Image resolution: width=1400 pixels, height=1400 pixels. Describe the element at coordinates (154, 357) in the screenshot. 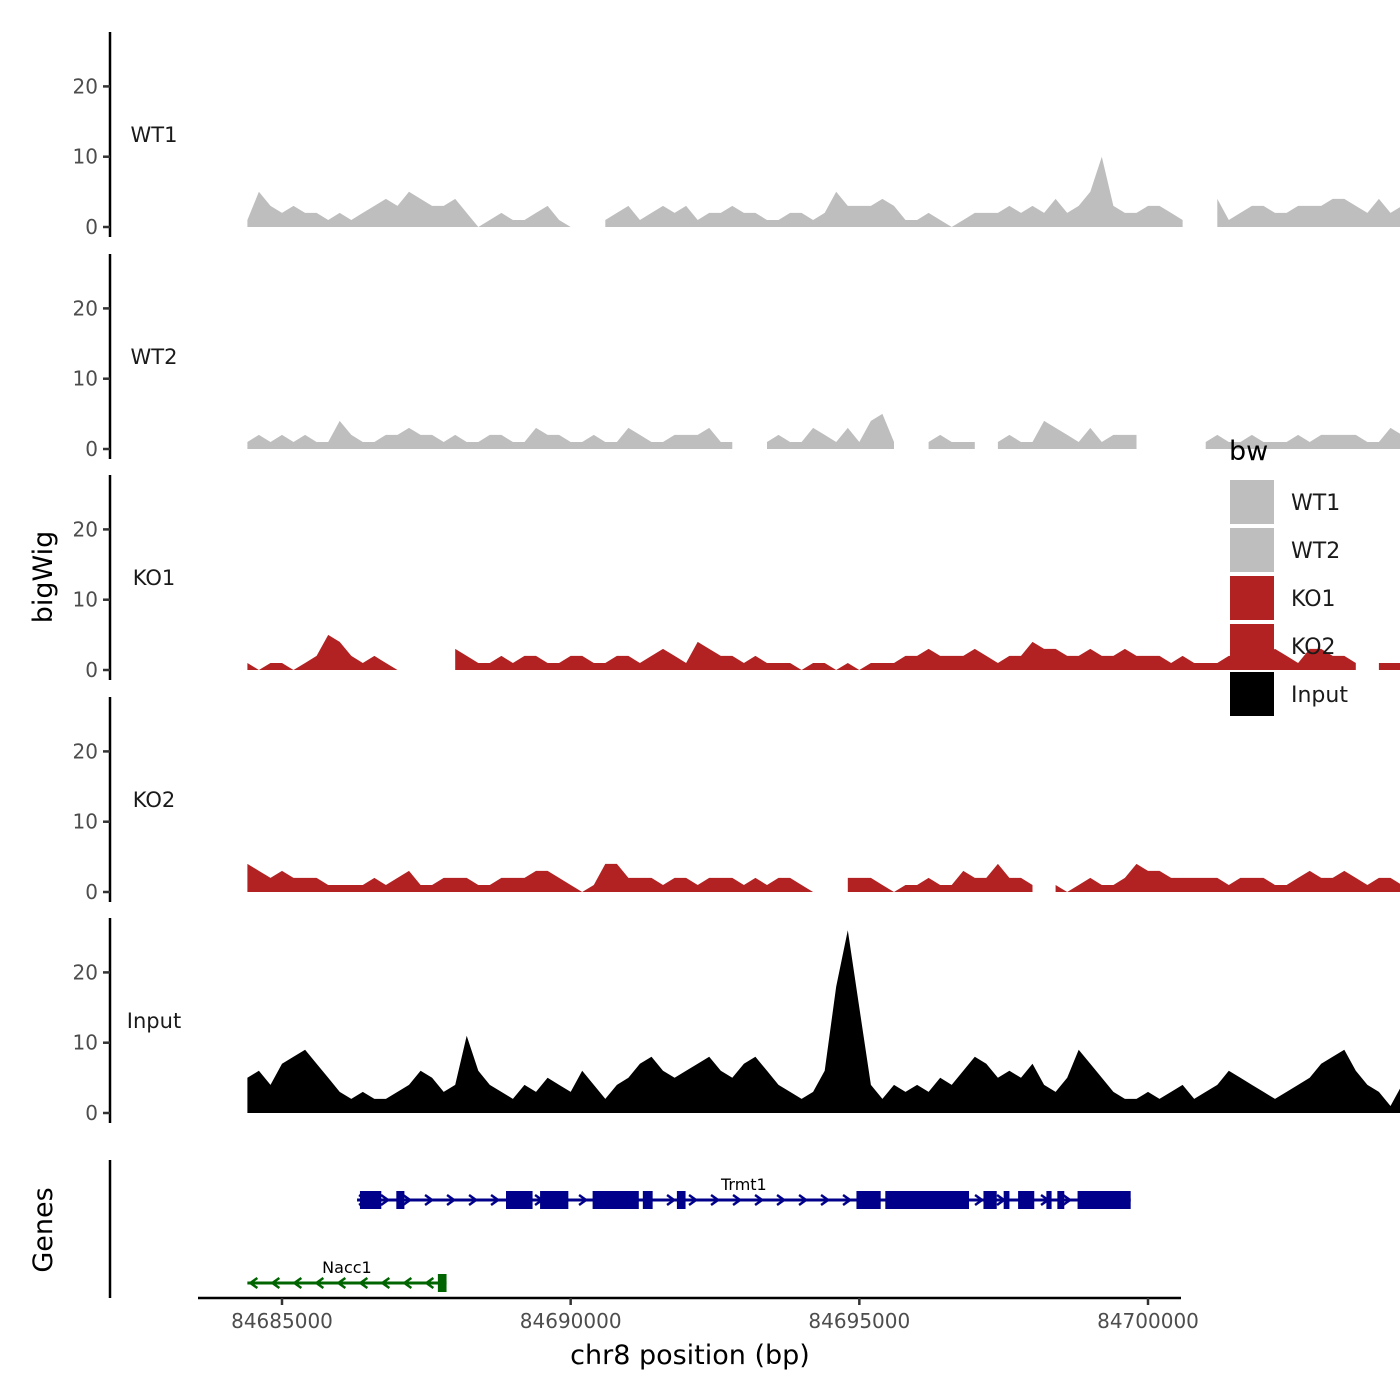

I see `track-label: WT2` at that location.